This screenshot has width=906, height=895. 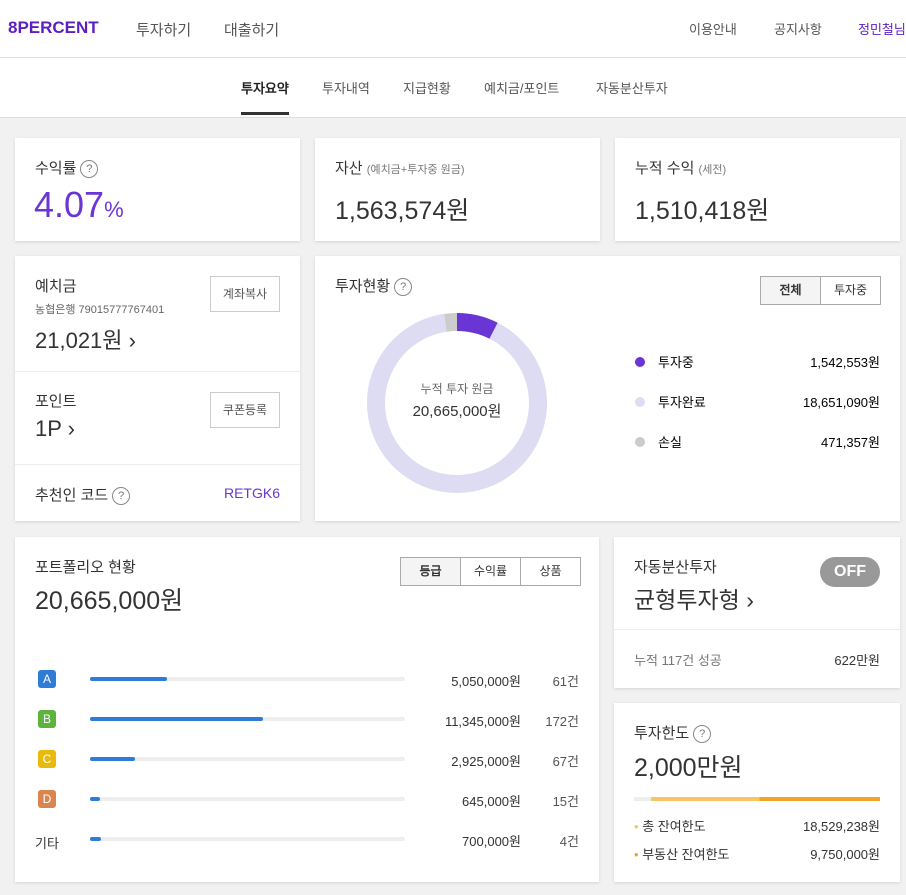 I want to click on value: 21,021원, so click(x=79, y=340).